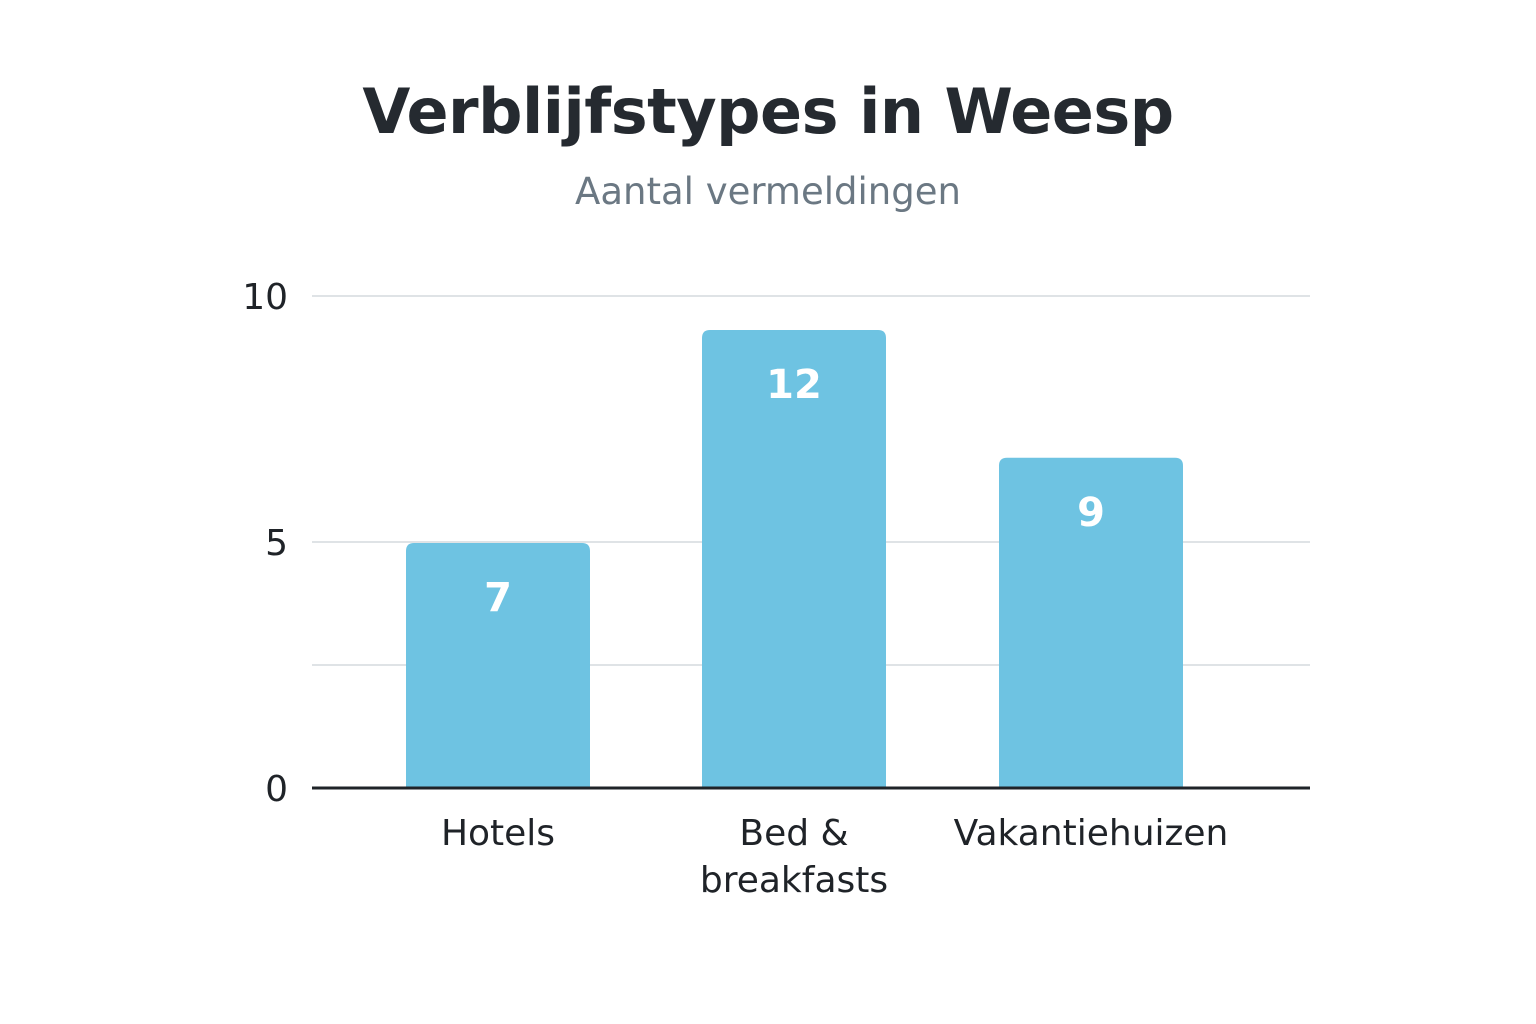  Describe the element at coordinates (498, 833) in the screenshot. I see `category-label: Hotels` at that location.